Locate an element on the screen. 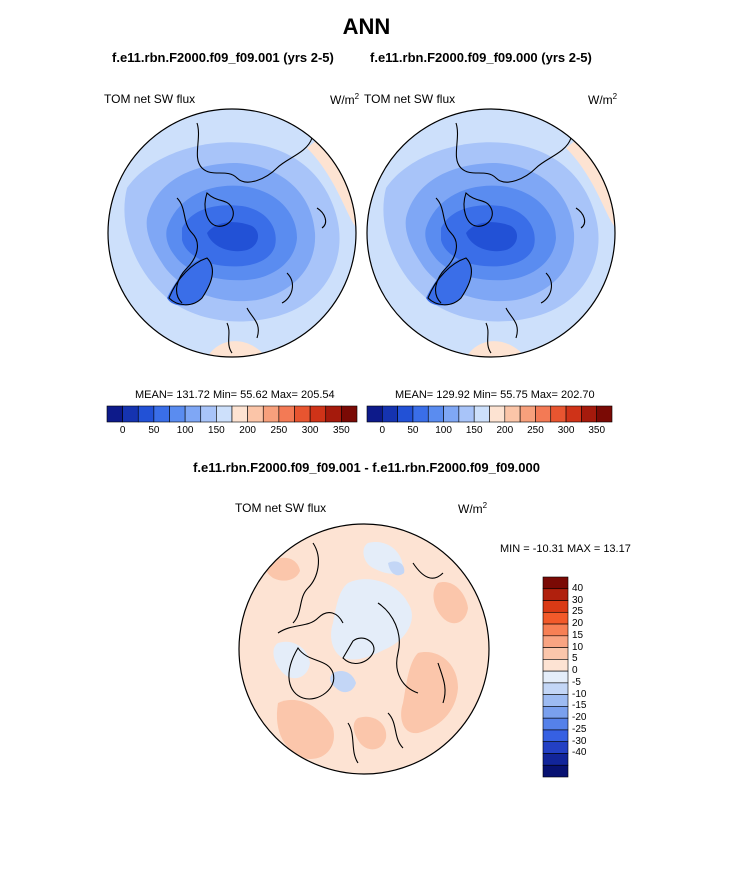 The width and height of the screenshot is (733, 882). diff-colorbar-ticks: 40 30 25 20 15 10 5 0 -5 -10 -15 -20 -25 -30 -40 is located at coordinates (592, 677).